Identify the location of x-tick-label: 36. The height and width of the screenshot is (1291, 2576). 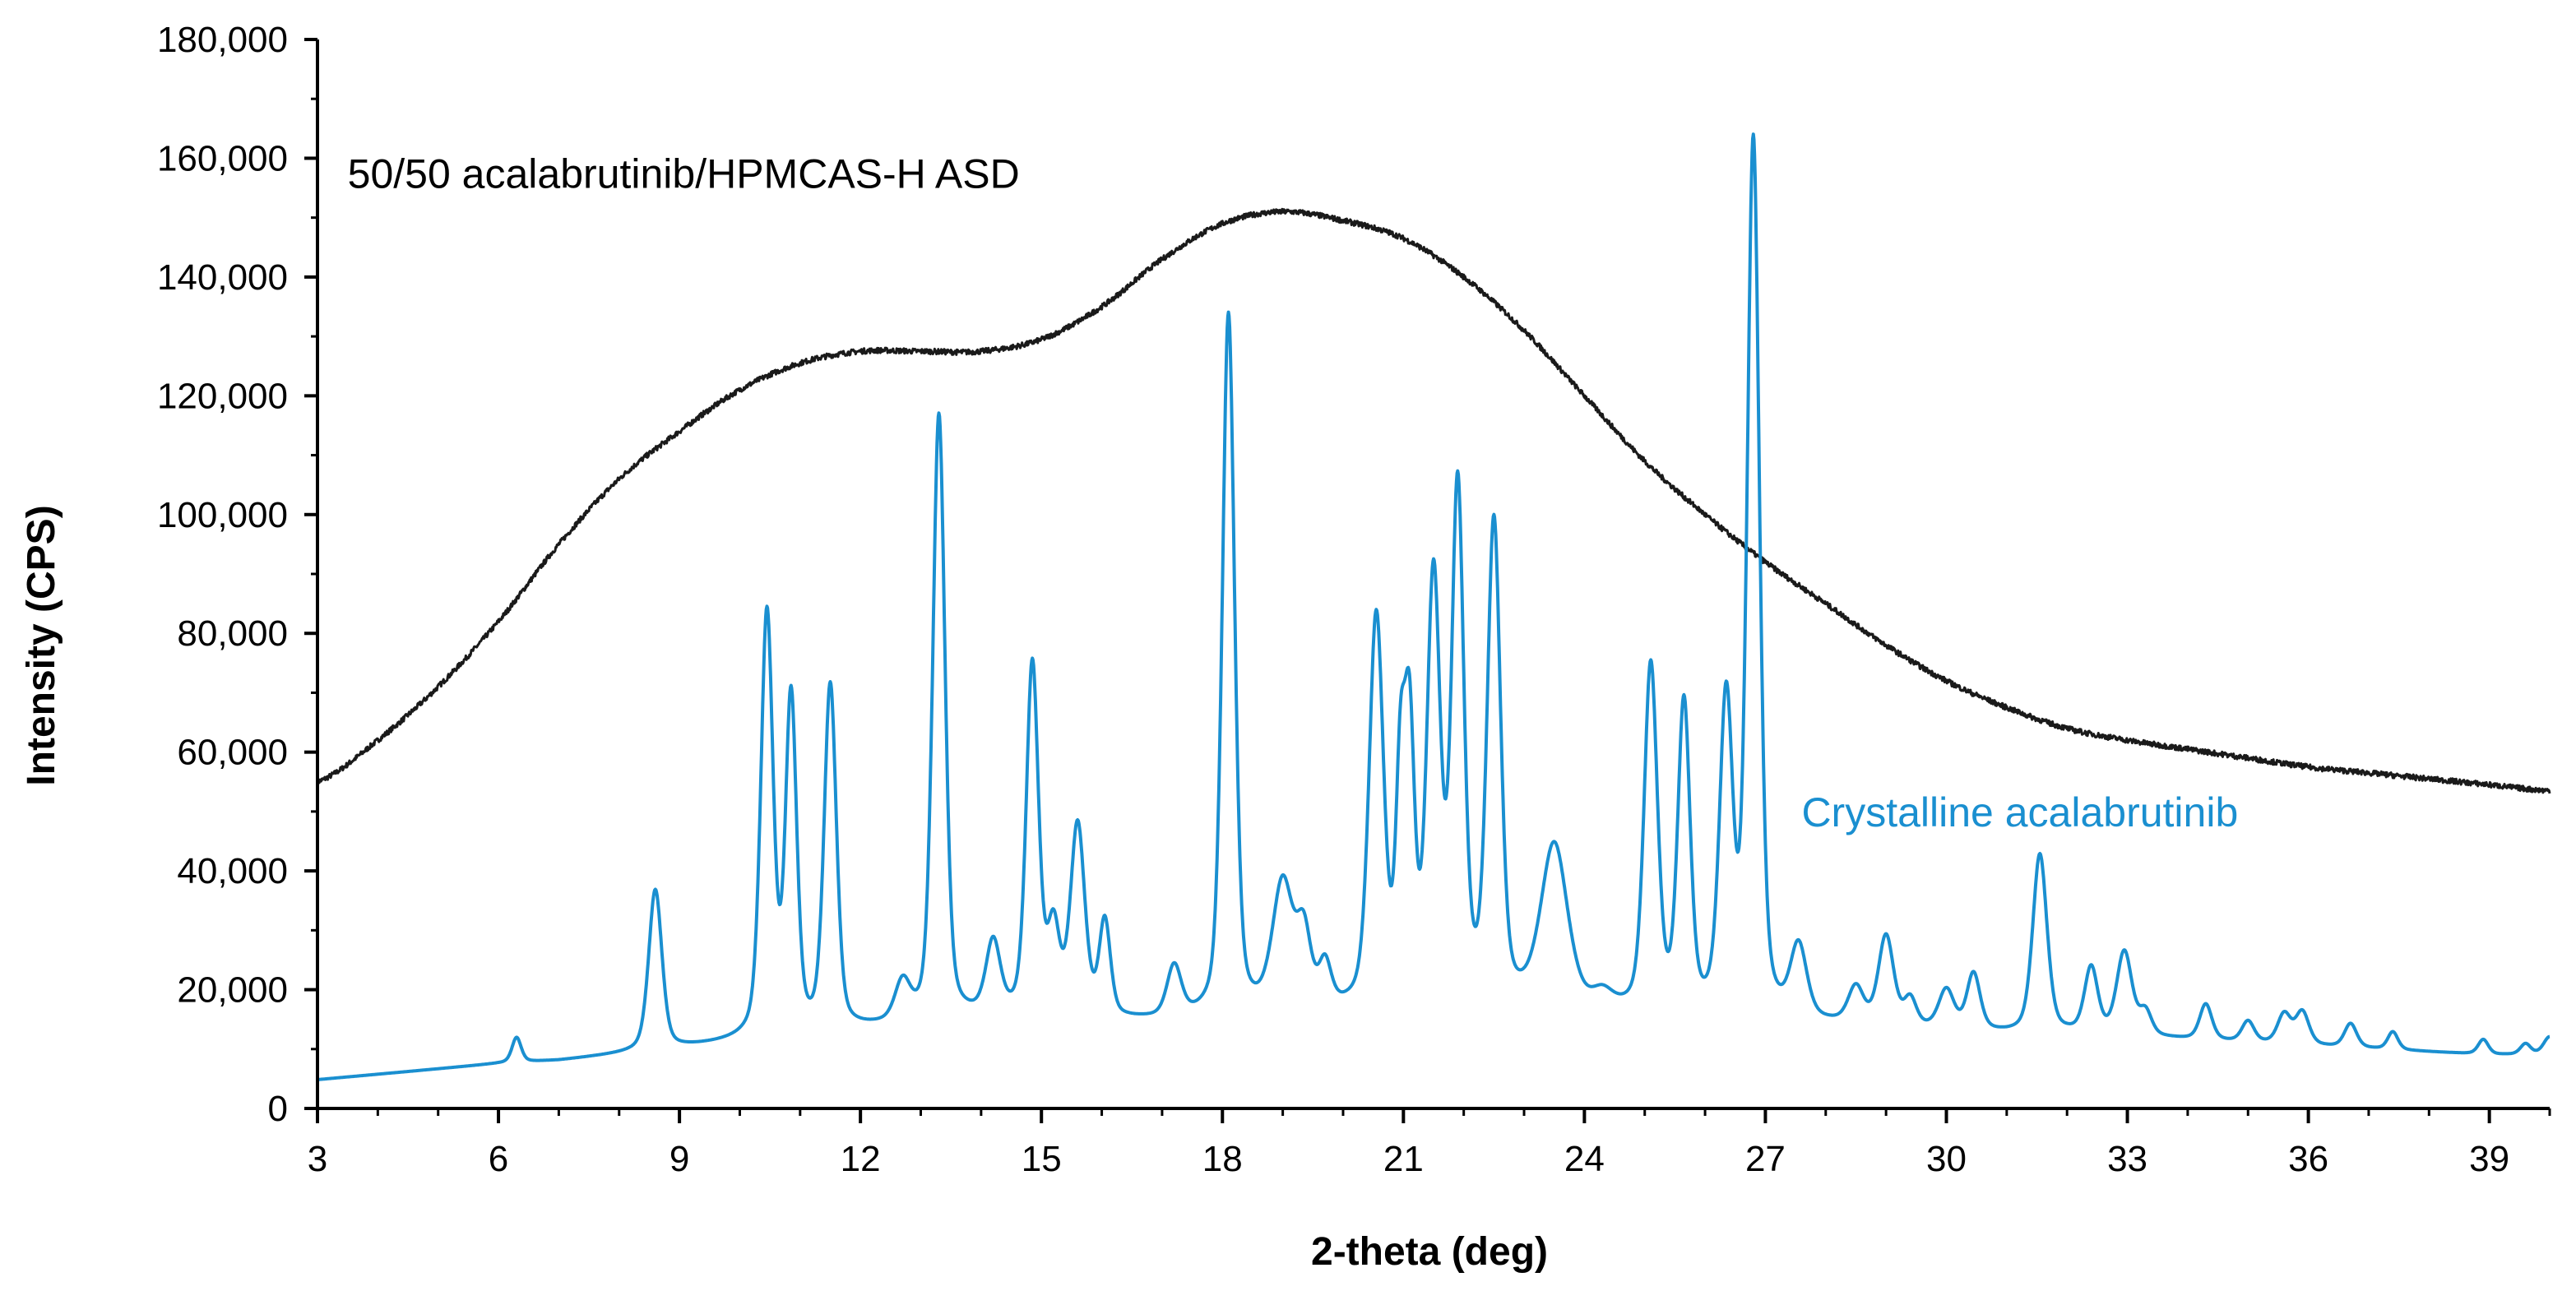
(2308, 1159).